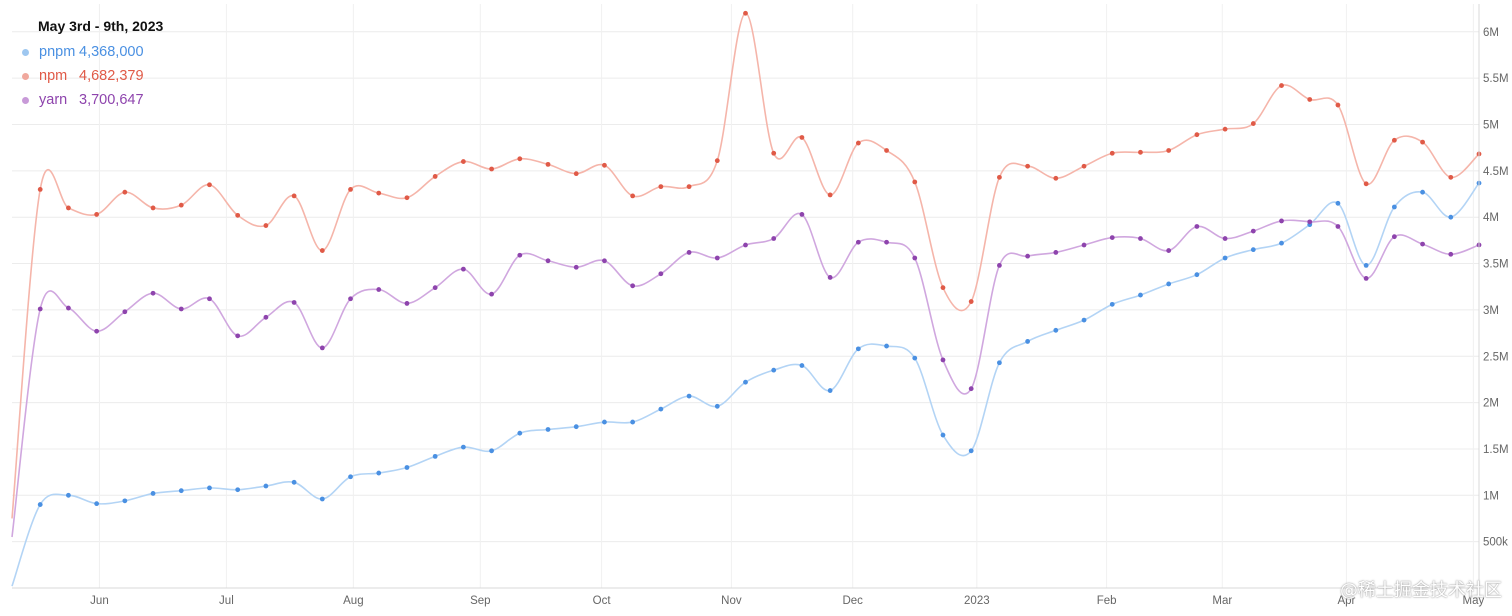  Describe the element at coordinates (92, 52) in the screenshot. I see `legend-item-pnpm: pnpm 4,368,000` at that location.